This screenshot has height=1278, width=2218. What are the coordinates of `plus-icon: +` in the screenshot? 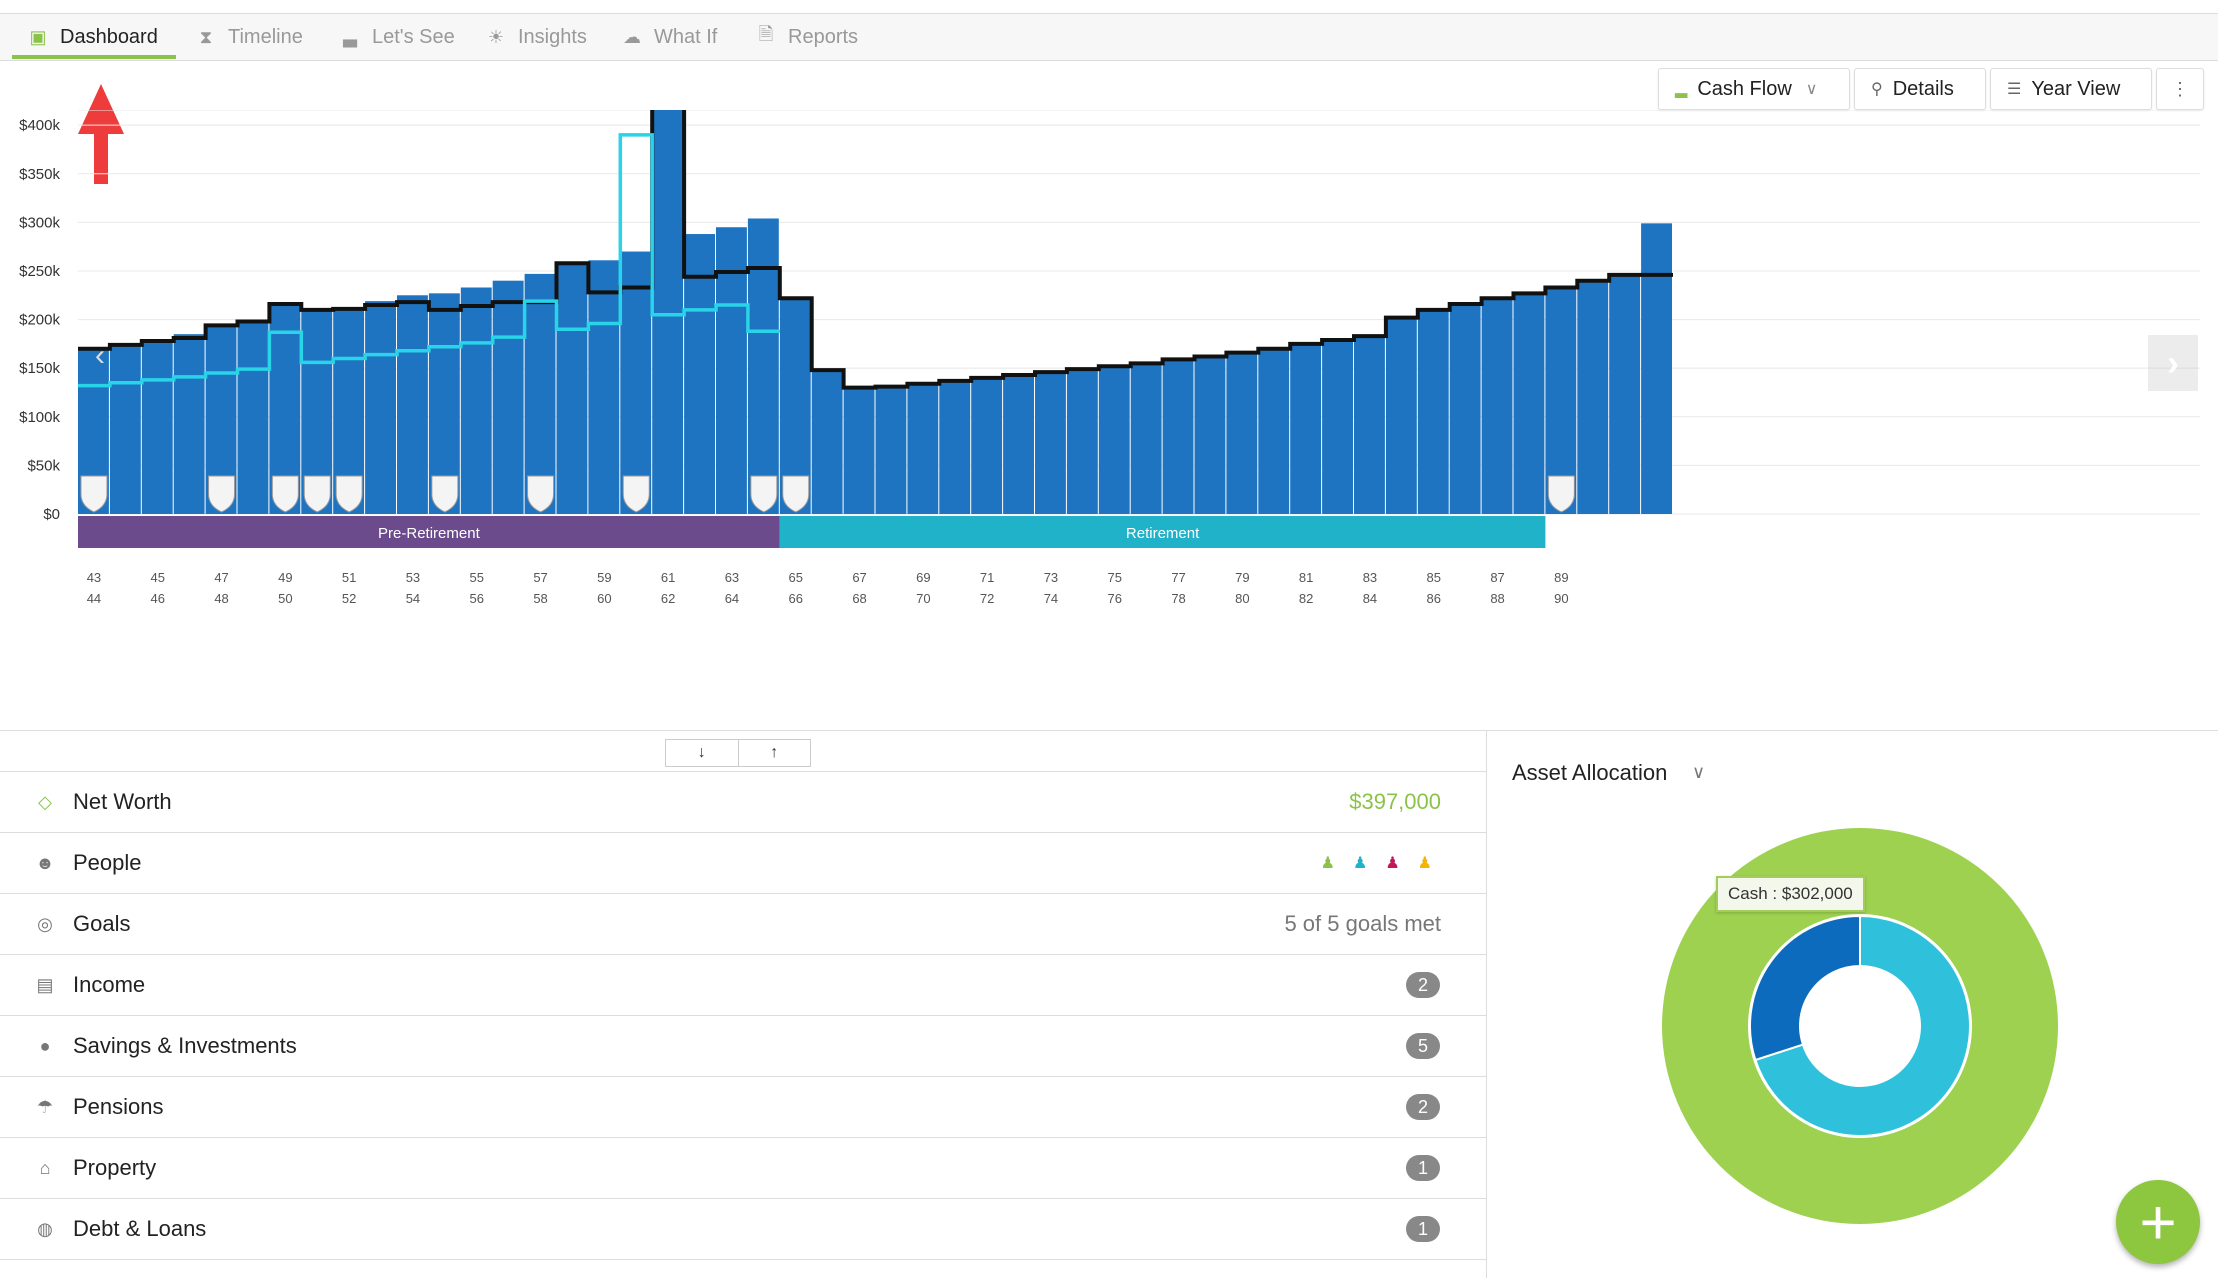 It's located at (2158, 1222).